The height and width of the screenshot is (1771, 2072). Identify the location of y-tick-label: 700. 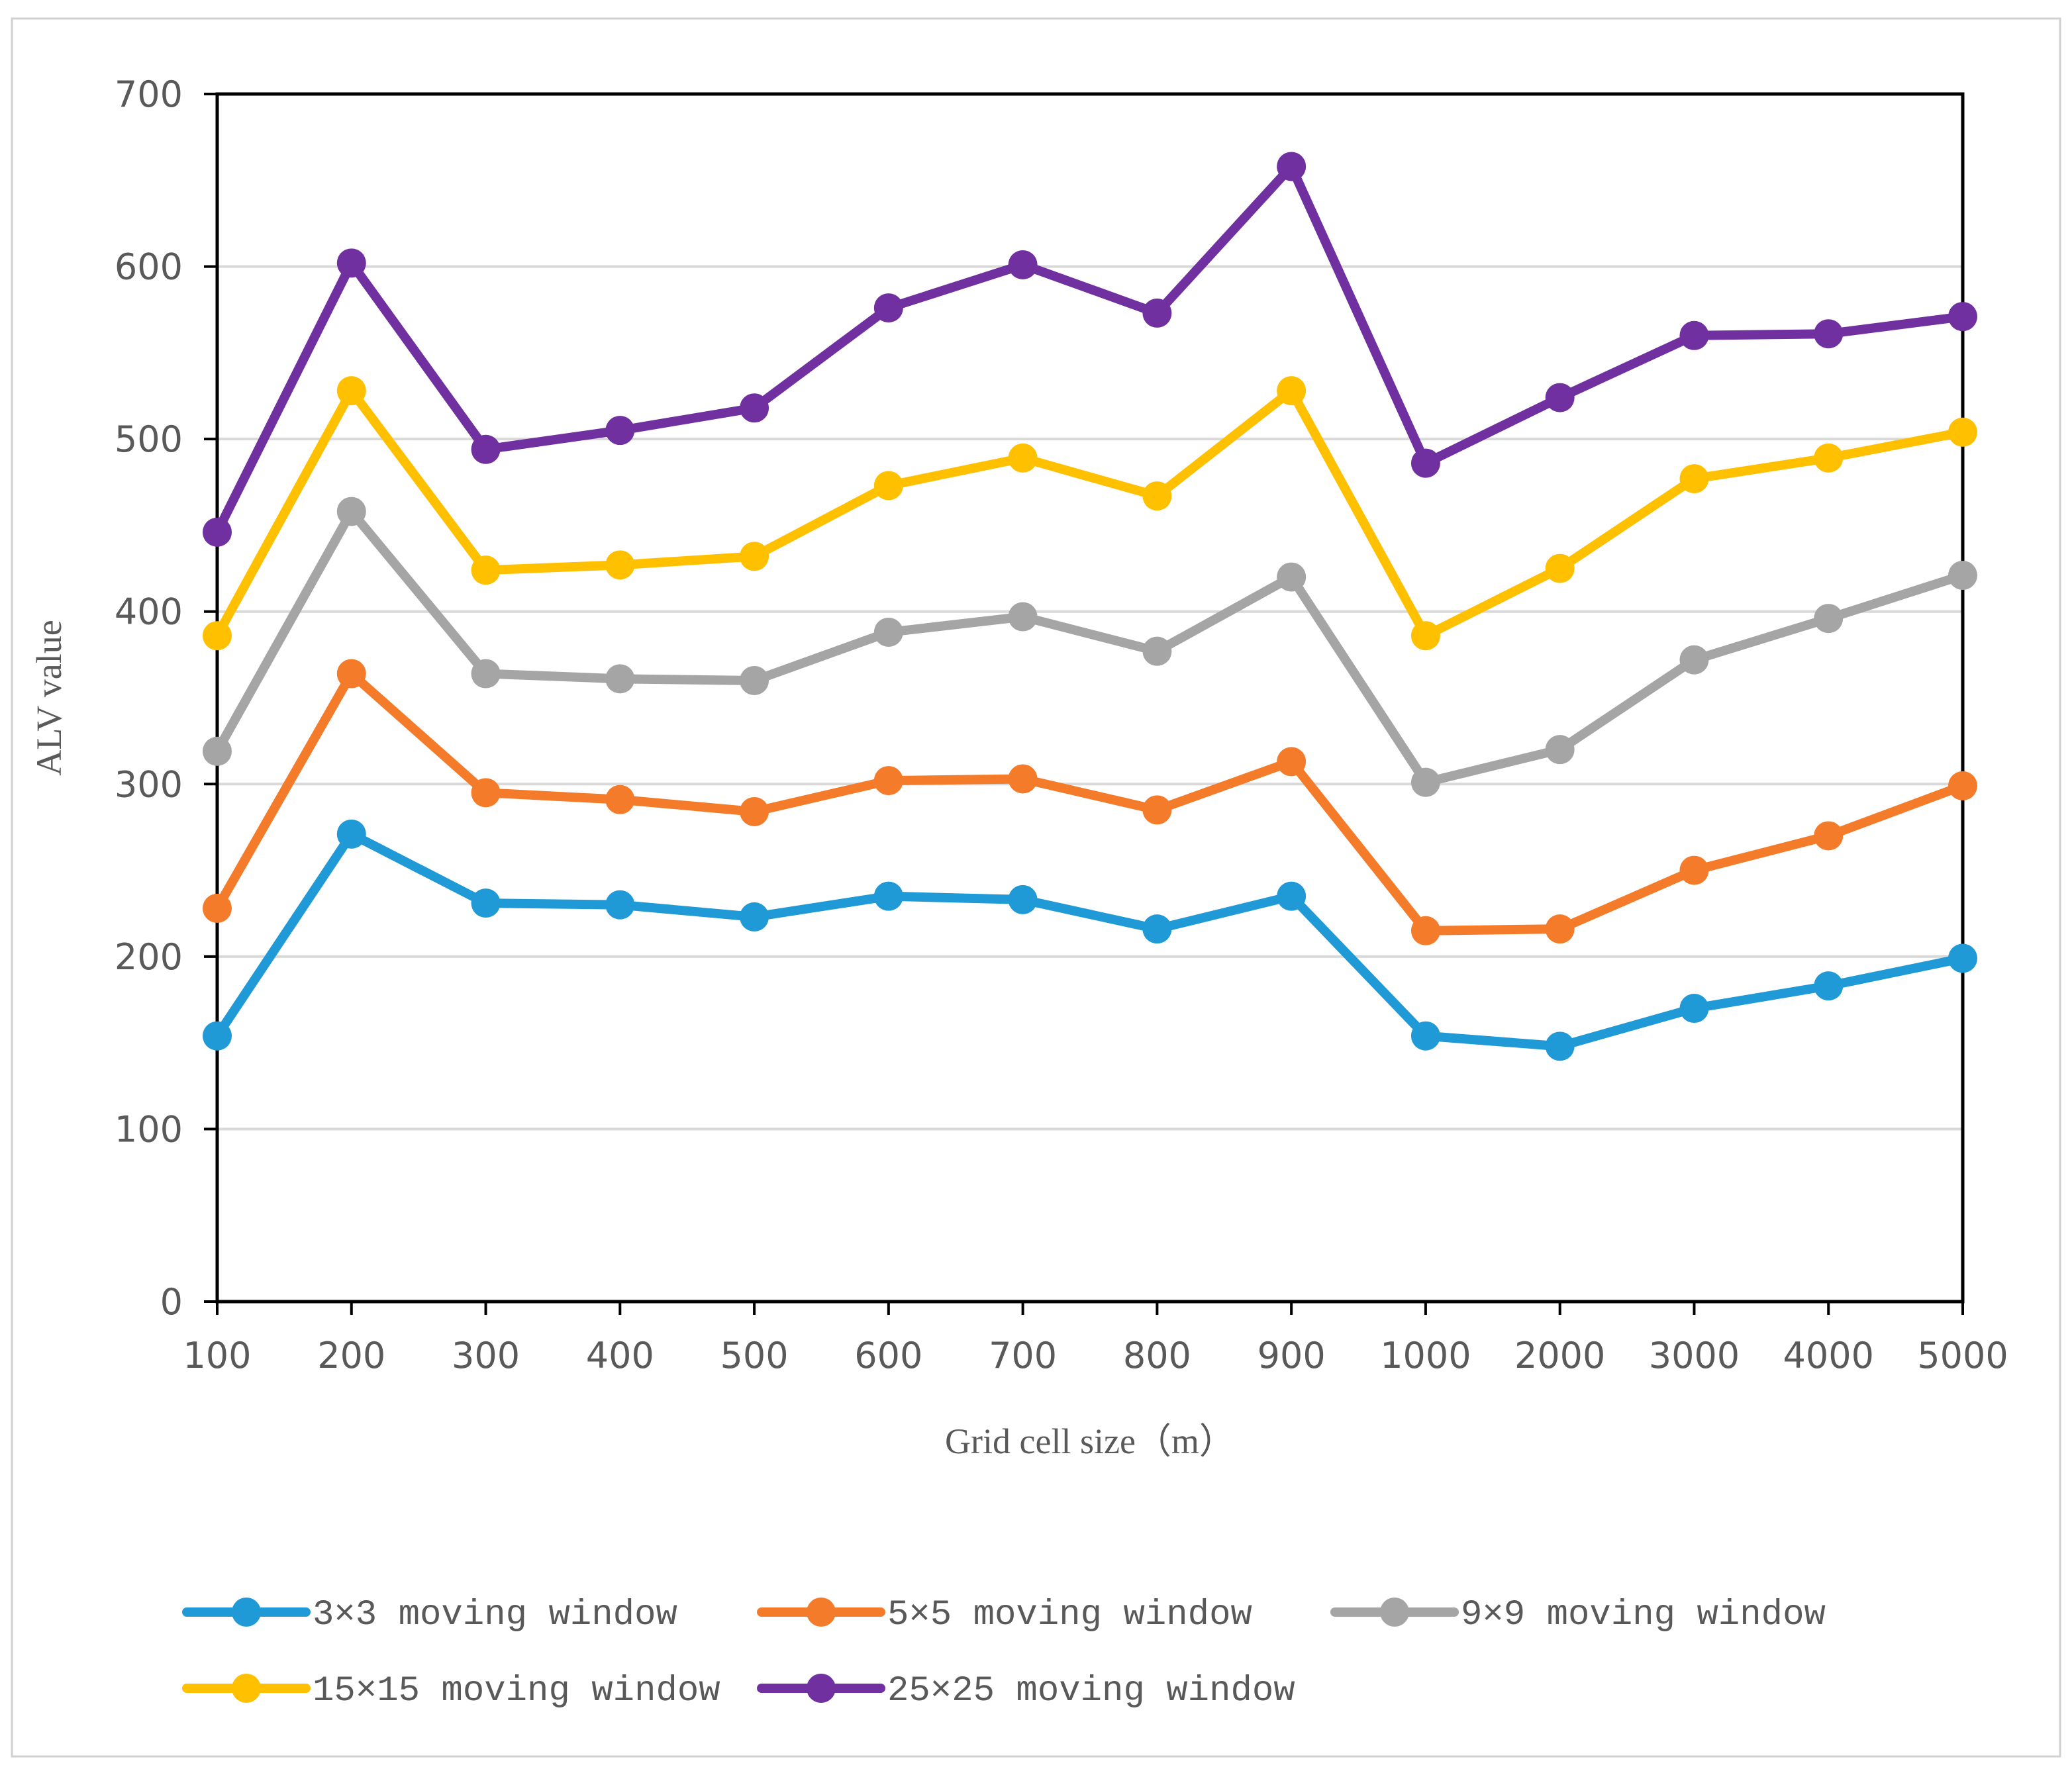
(149, 94).